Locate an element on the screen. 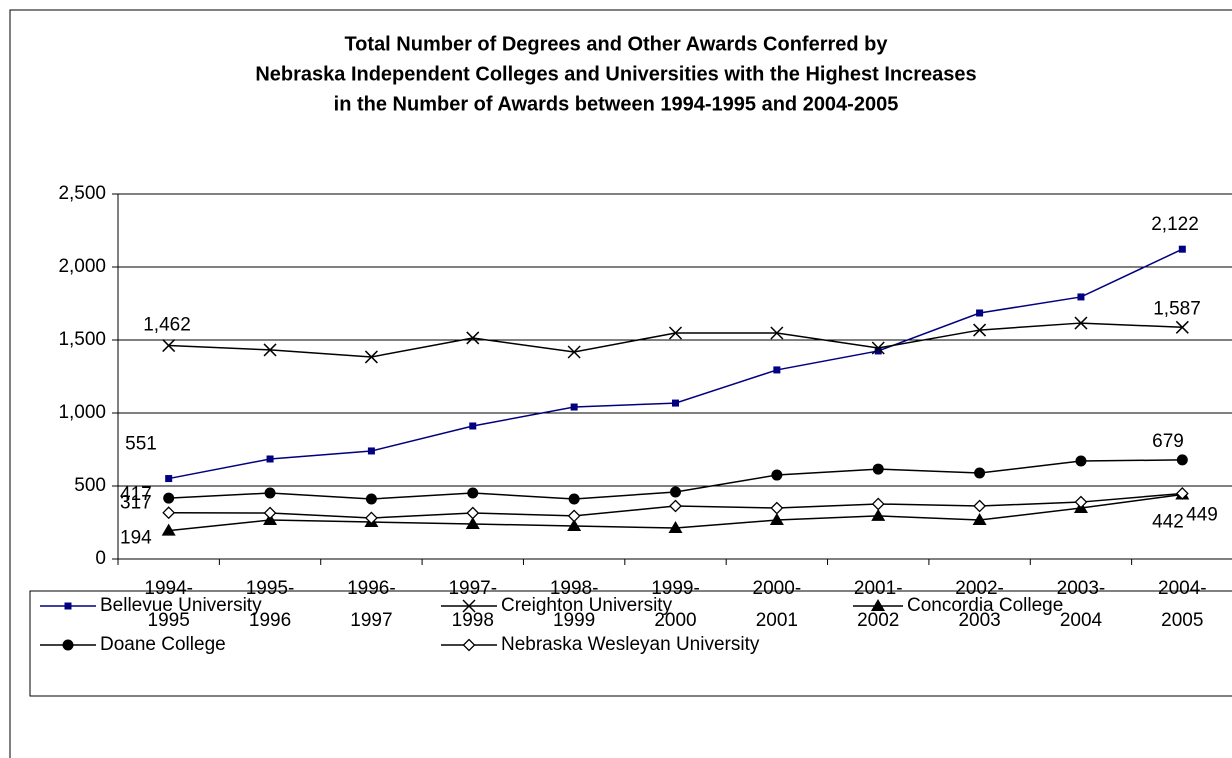 The image size is (1232, 758). data-label: 2,122 is located at coordinates (1175, 224).